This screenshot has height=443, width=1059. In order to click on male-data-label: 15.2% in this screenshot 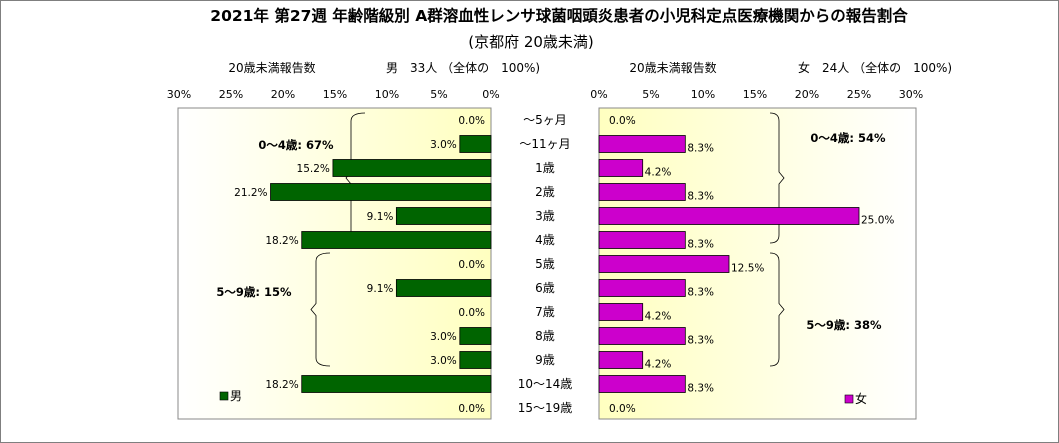, I will do `click(313, 169)`.